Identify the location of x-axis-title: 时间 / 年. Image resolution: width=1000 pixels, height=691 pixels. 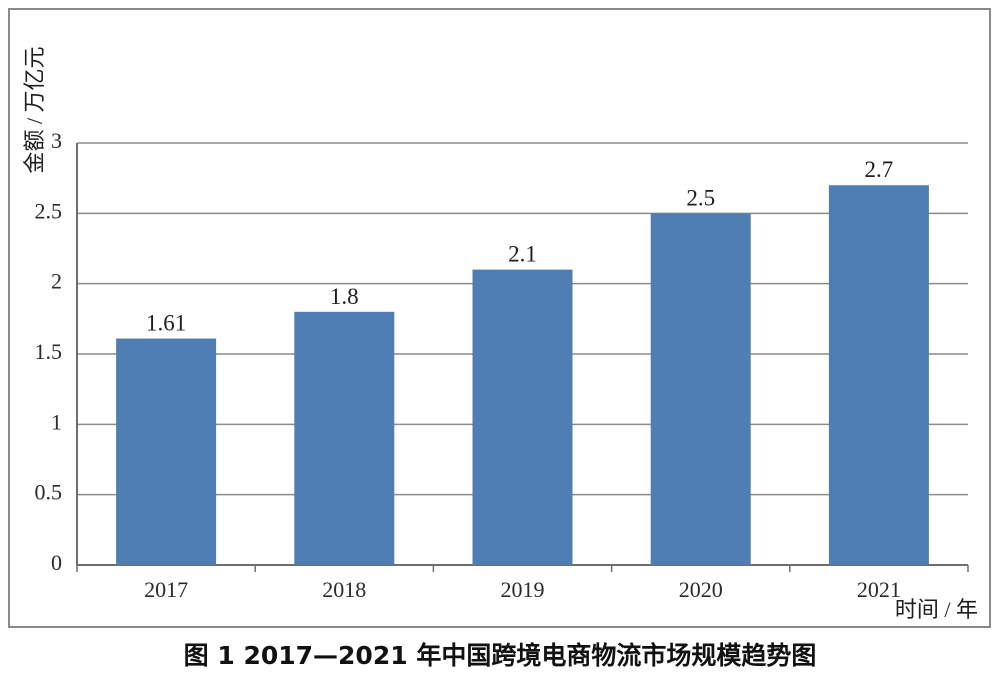
(936, 609).